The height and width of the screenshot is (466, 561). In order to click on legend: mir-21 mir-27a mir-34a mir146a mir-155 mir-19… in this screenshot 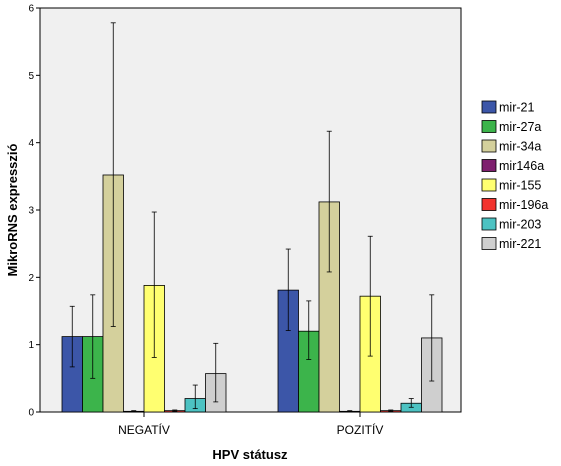, I will do `click(514, 175)`.